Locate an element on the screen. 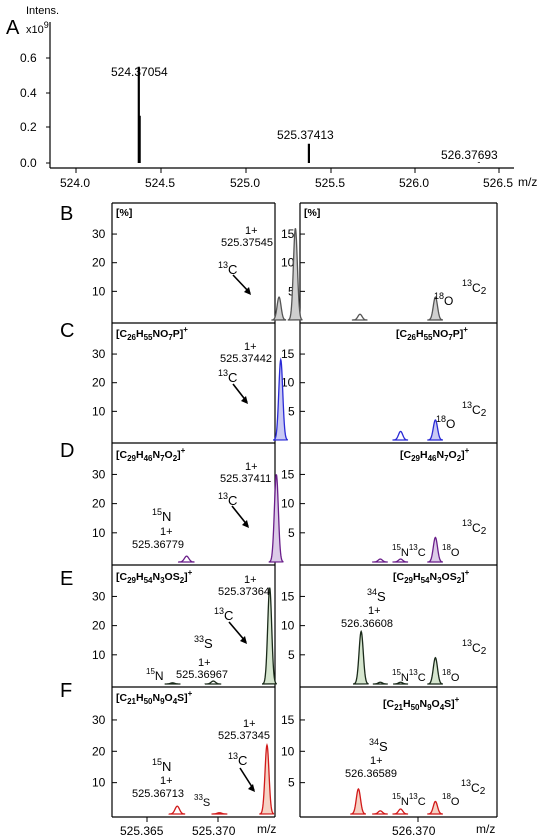 The height and width of the screenshot is (839, 550). top-peak-label-1: 524.37054 is located at coordinates (139, 72).